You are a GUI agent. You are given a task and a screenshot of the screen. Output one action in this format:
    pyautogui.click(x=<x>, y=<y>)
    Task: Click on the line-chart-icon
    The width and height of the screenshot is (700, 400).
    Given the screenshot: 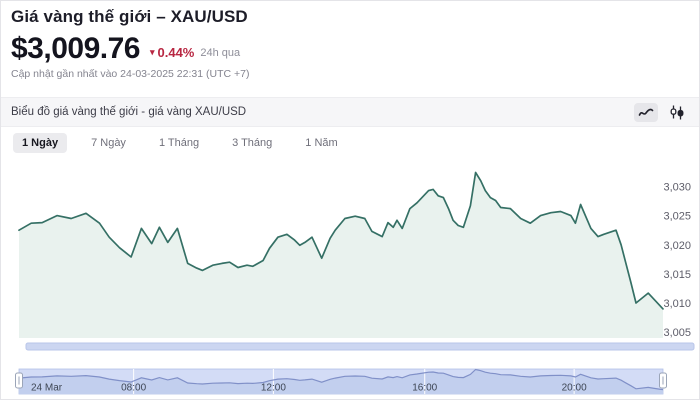 What is the action you would take?
    pyautogui.click(x=646, y=112)
    